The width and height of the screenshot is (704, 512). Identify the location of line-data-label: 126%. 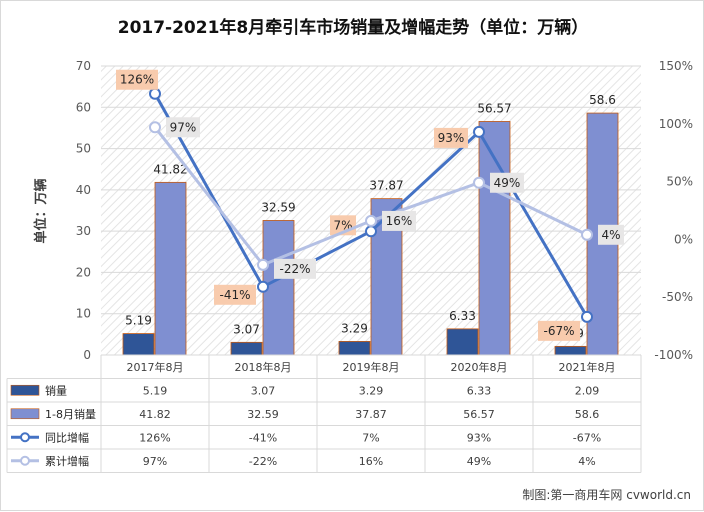
(137, 80).